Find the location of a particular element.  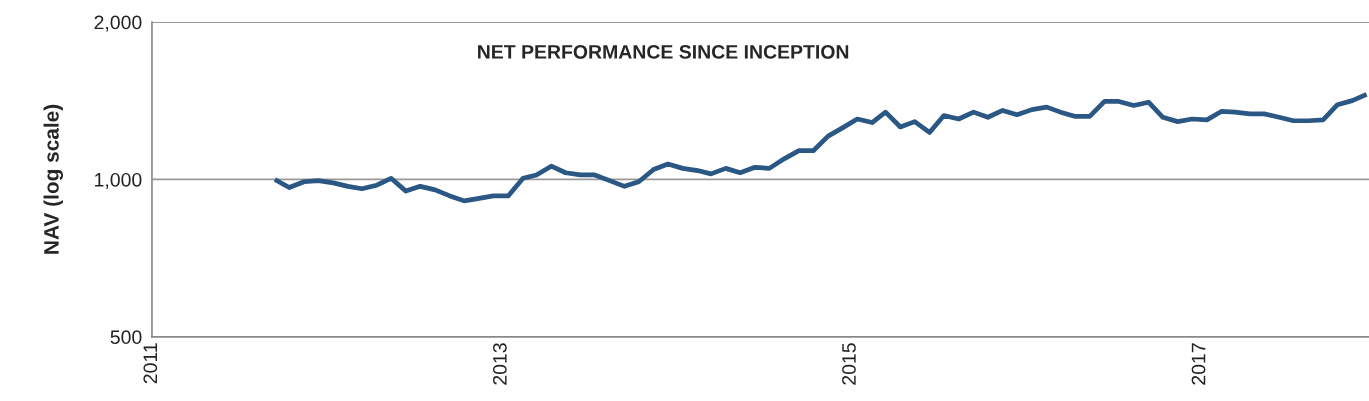

y-tick-label: 2,000 is located at coordinates (118, 23).